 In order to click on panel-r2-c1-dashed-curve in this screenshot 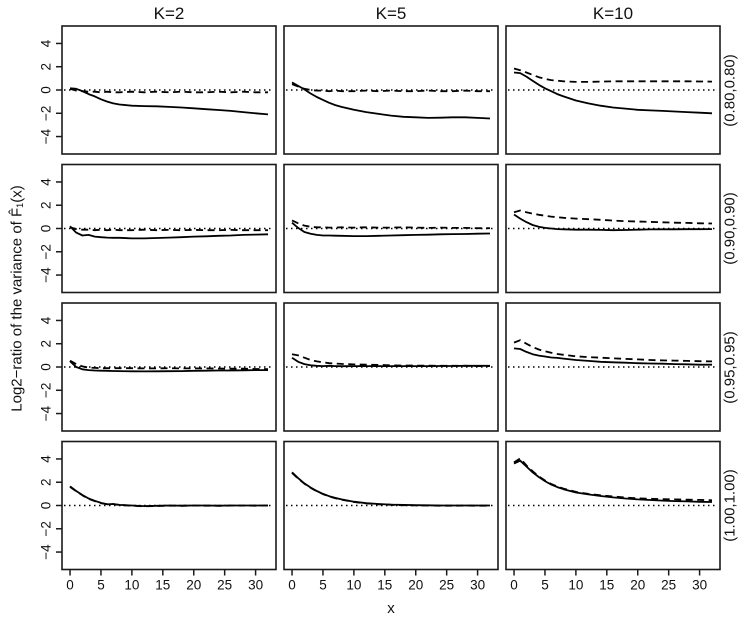, I will do `click(390, 360)`.